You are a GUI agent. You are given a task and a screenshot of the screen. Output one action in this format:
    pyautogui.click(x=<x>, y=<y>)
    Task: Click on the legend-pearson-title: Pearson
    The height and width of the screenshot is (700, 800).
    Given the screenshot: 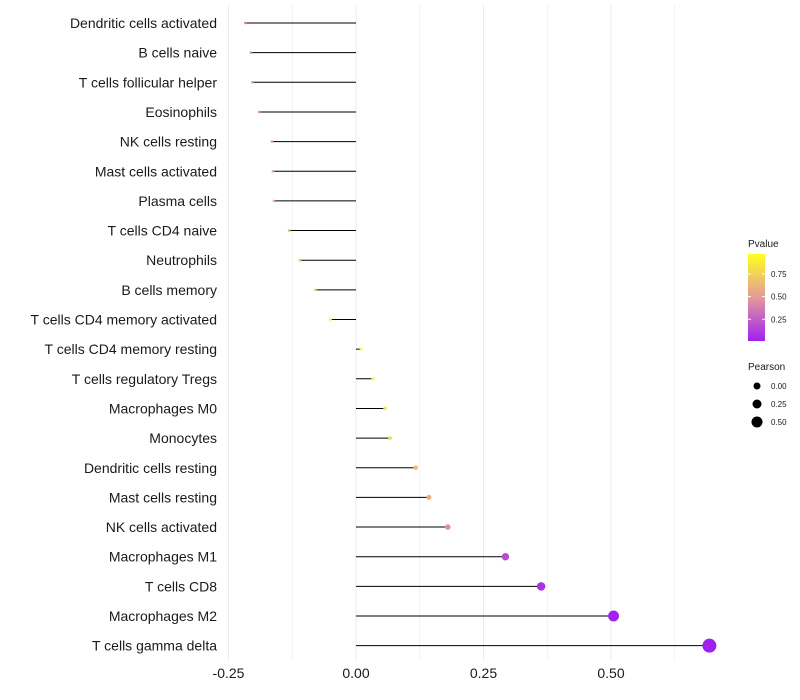 What is the action you would take?
    pyautogui.click(x=766, y=367)
    